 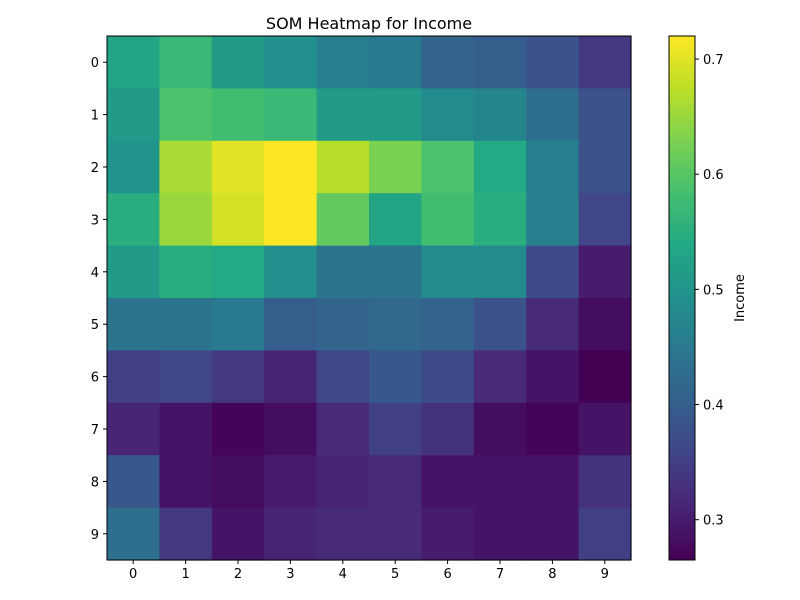 What do you see at coordinates (740, 298) in the screenshot?
I see `colorbar-label: Income` at bounding box center [740, 298].